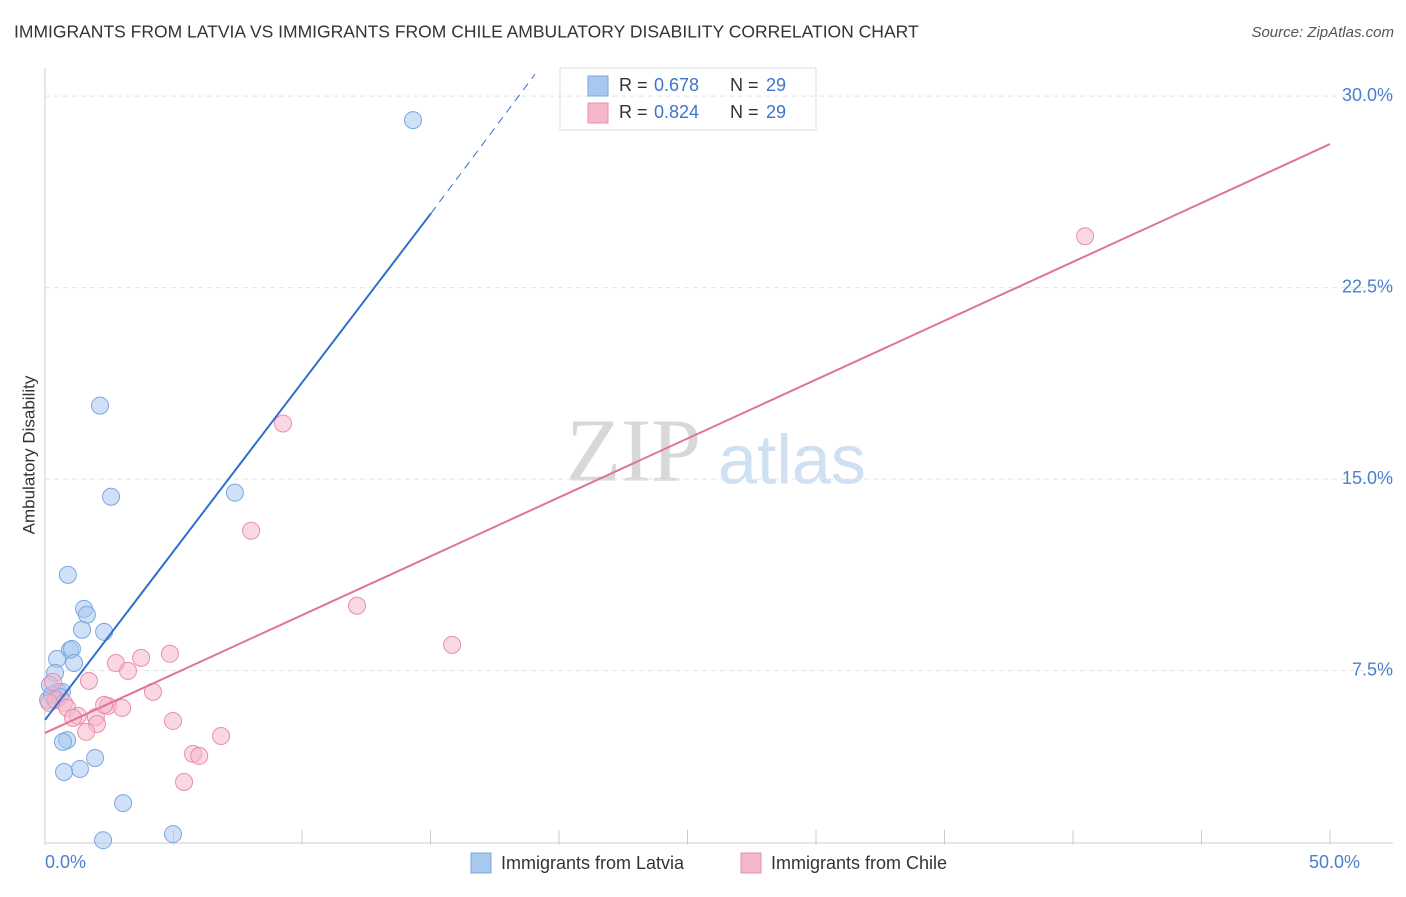 This screenshot has width=1406, height=897. I want to click on x-tick-label: 50.0%, so click(1334, 862).